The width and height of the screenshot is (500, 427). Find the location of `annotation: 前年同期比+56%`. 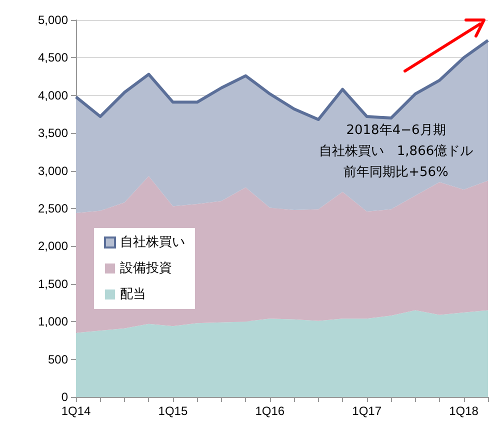

annotation: 前年同期比+56% is located at coordinates (396, 172).